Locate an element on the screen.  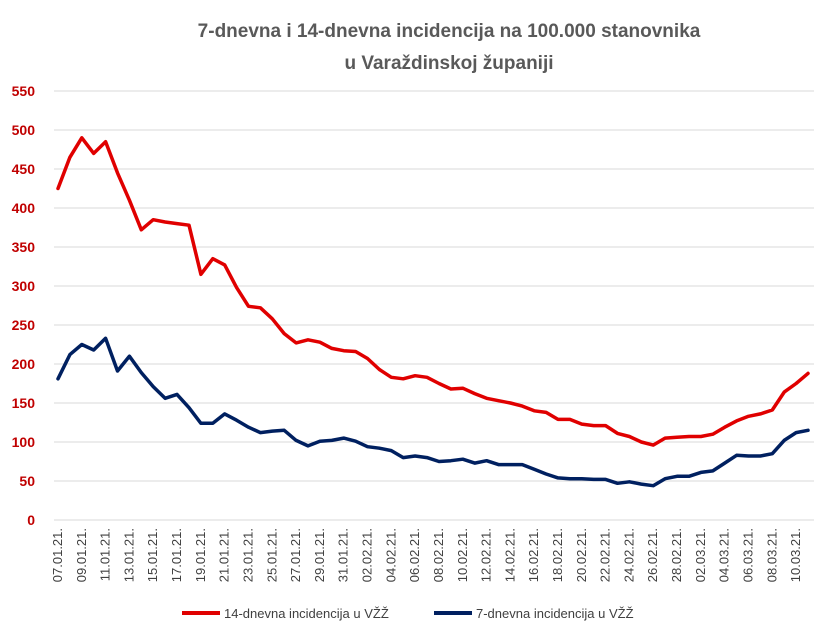
y-tick-label: 350 is located at coordinates (24, 247).